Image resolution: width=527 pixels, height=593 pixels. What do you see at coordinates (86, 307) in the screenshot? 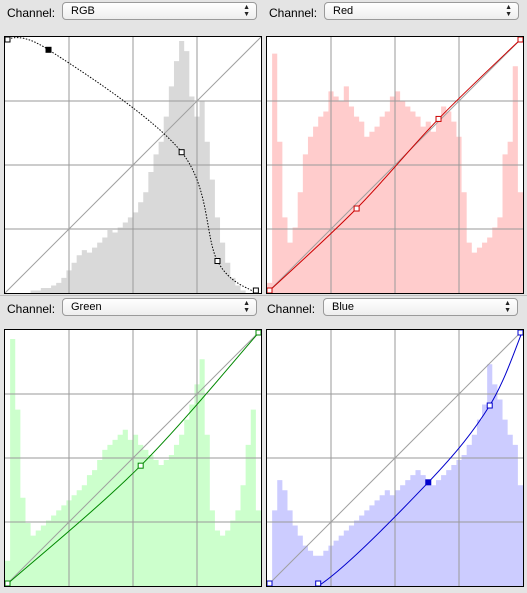
I see `channel-select-value: Green` at bounding box center [86, 307].